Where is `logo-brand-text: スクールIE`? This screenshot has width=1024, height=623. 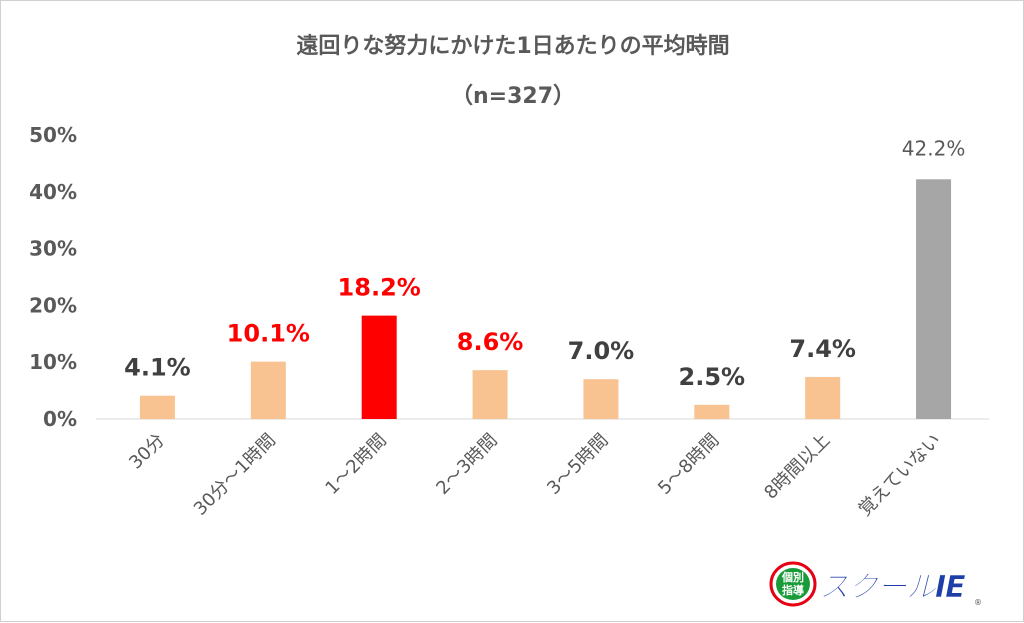 logo-brand-text: スクールIE is located at coordinates (892, 587).